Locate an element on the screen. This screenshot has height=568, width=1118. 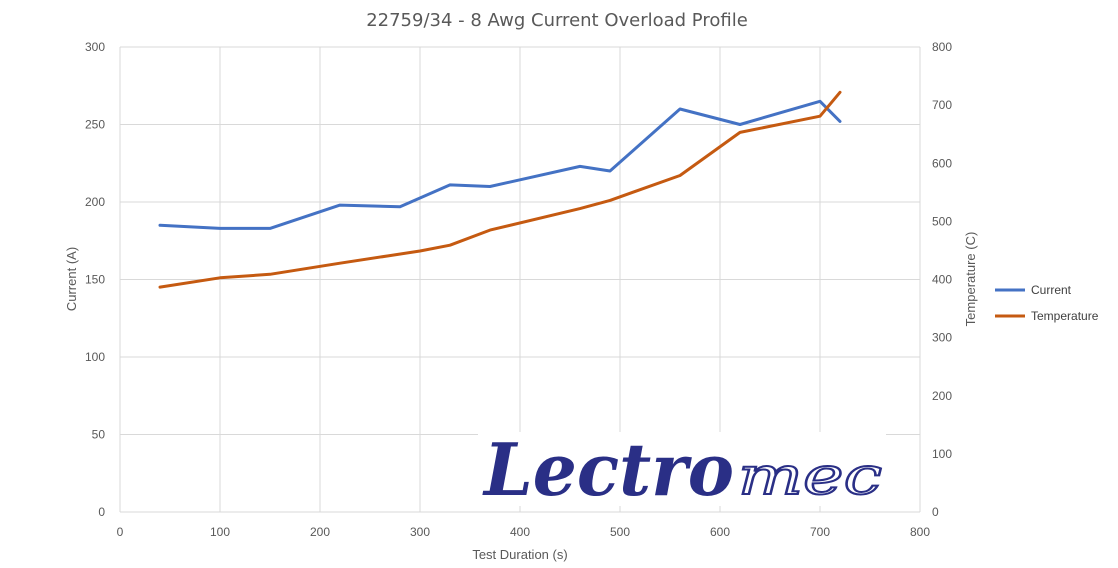
legend-label-temperature: Temperature is located at coordinates (1065, 316).